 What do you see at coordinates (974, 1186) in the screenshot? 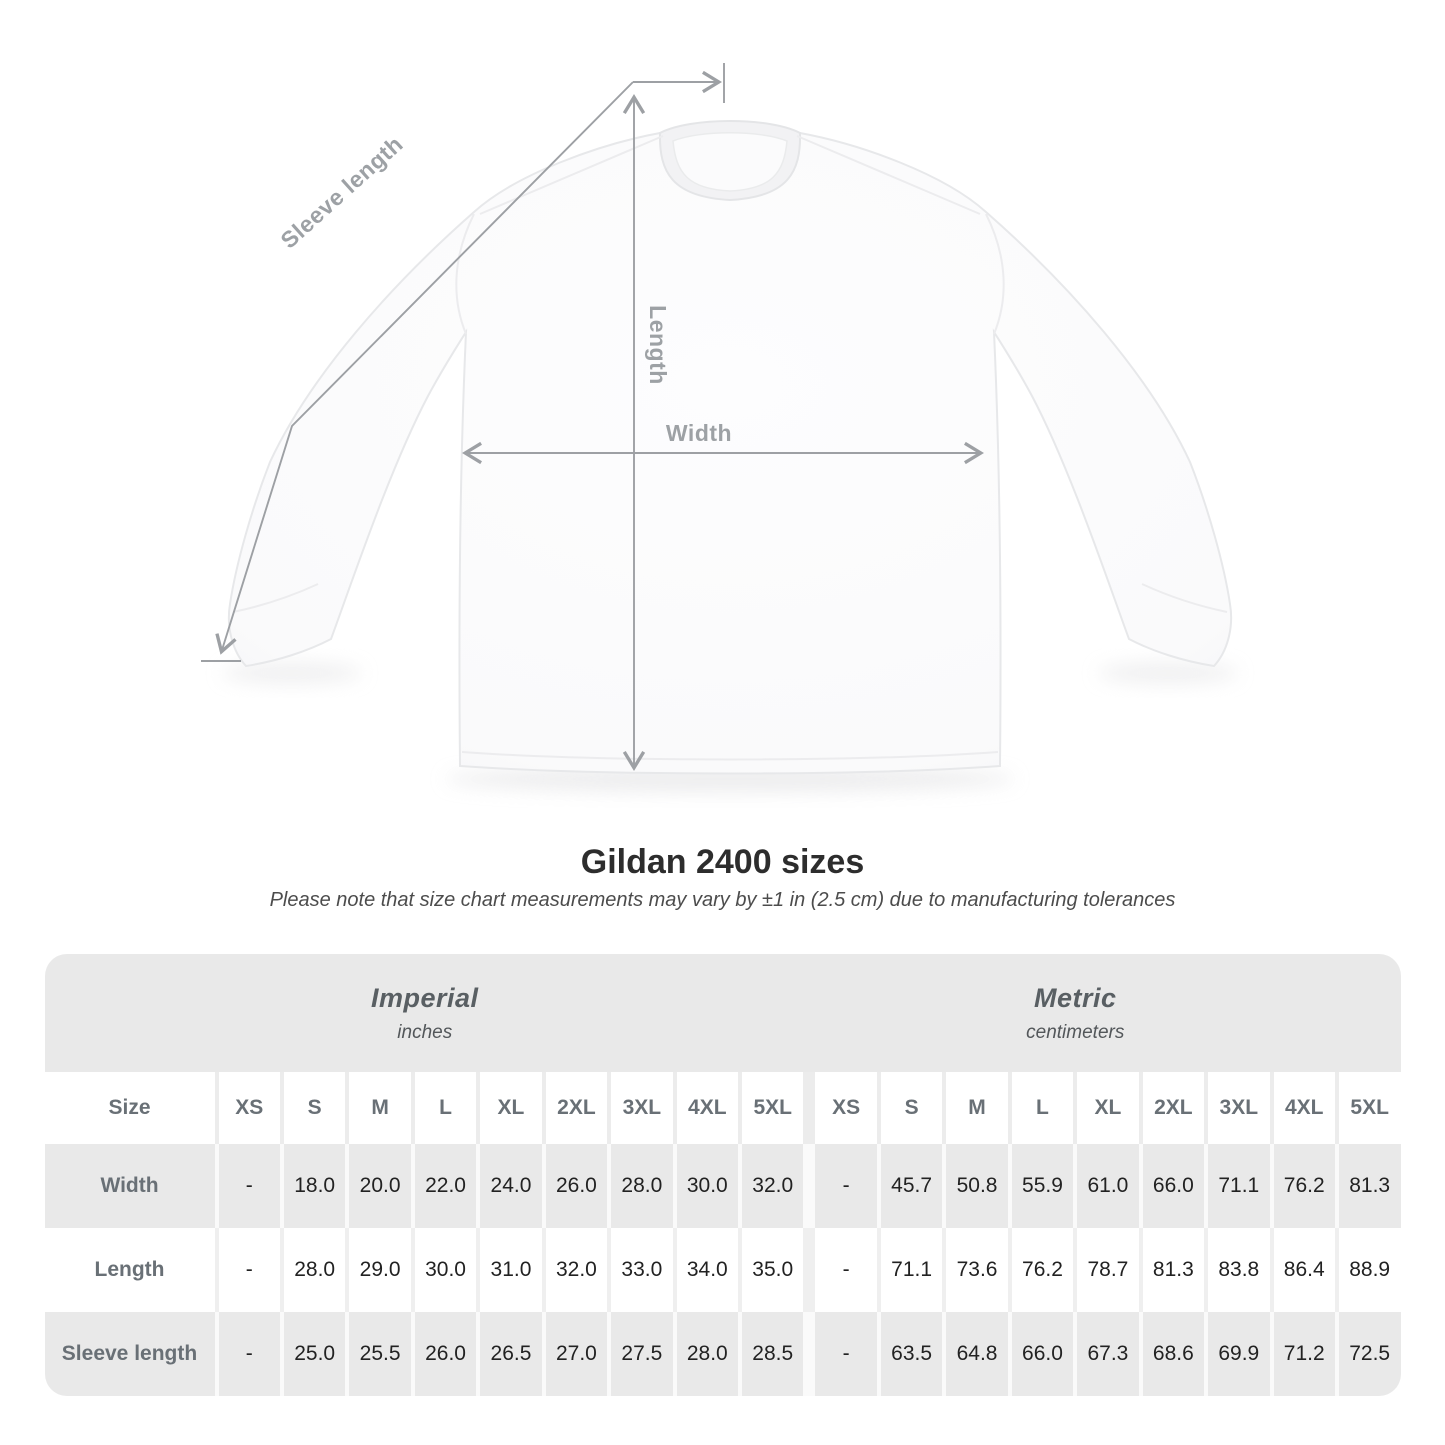
I see `value-cell: 50.8` at bounding box center [974, 1186].